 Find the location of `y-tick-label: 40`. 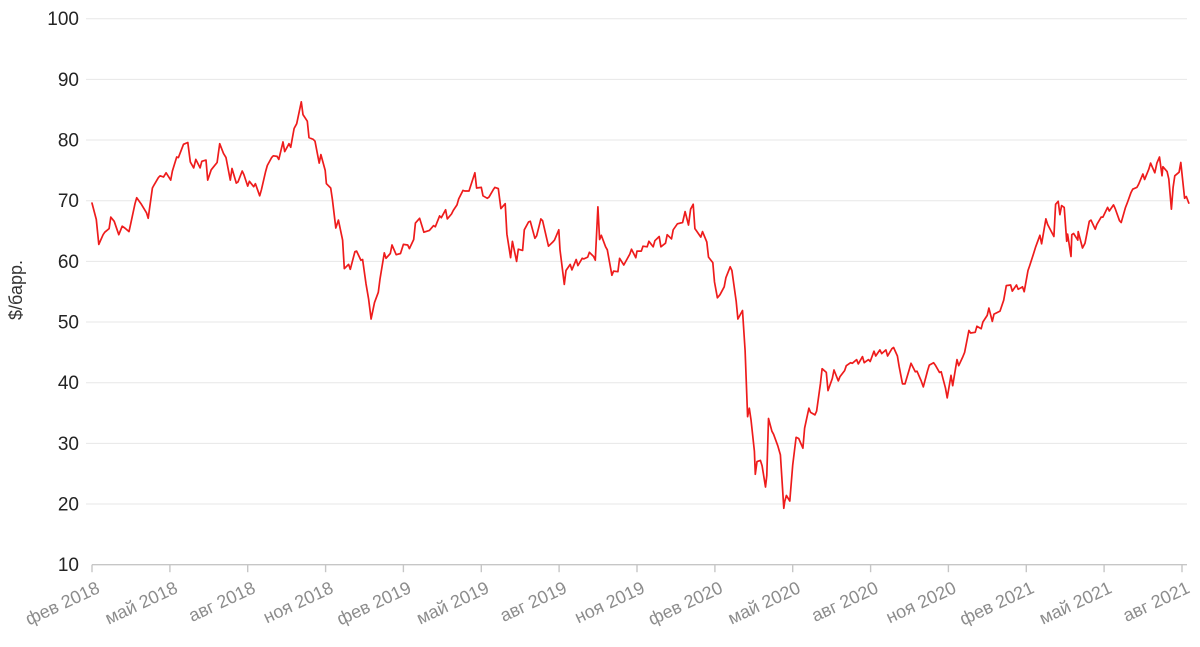

y-tick-label: 40 is located at coordinates (68, 383).